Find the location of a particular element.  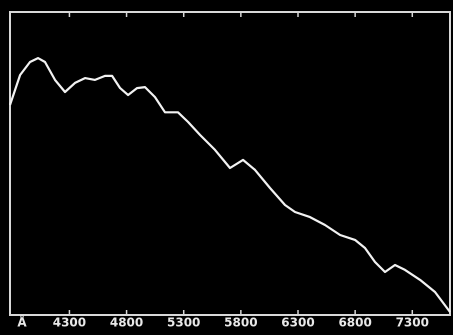

x-tick-label: 4800 is located at coordinates (126, 323).